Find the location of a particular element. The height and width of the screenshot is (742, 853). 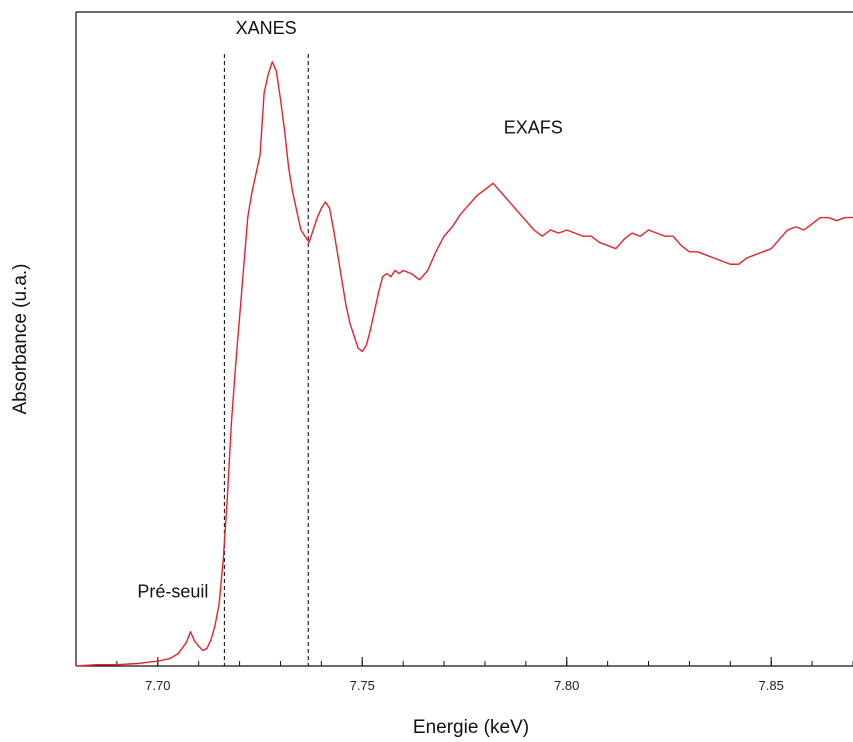

annotation-label: Pré-seuil is located at coordinates (172, 591).